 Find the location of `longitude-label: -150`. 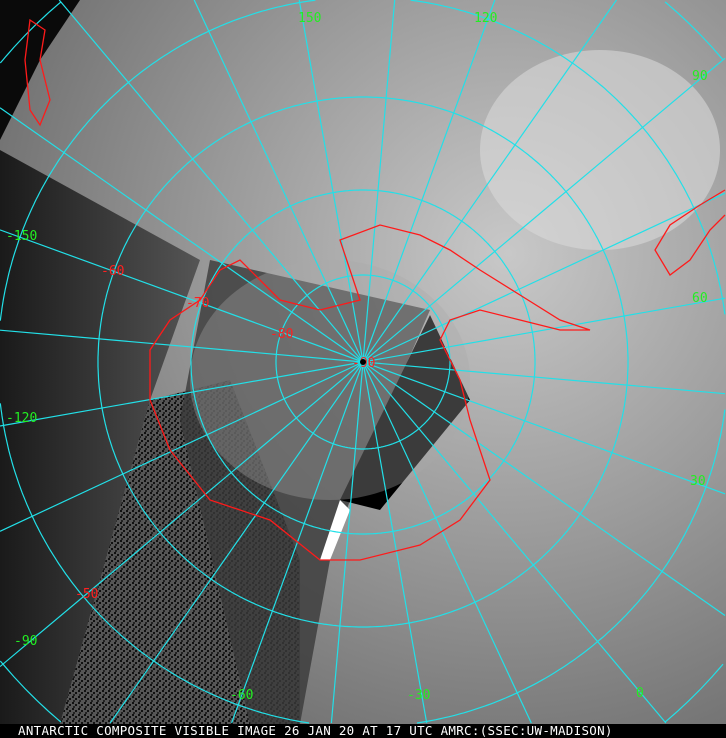

longitude-label: -150 is located at coordinates (21, 236).